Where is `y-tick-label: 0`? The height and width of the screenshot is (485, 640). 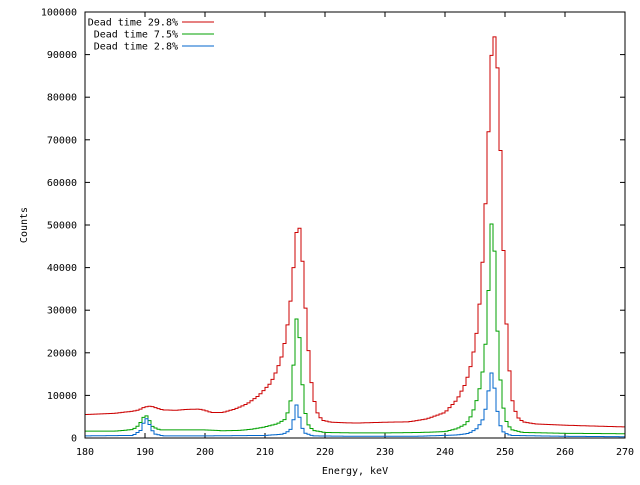
y-tick-label: 0 is located at coordinates (74, 439).